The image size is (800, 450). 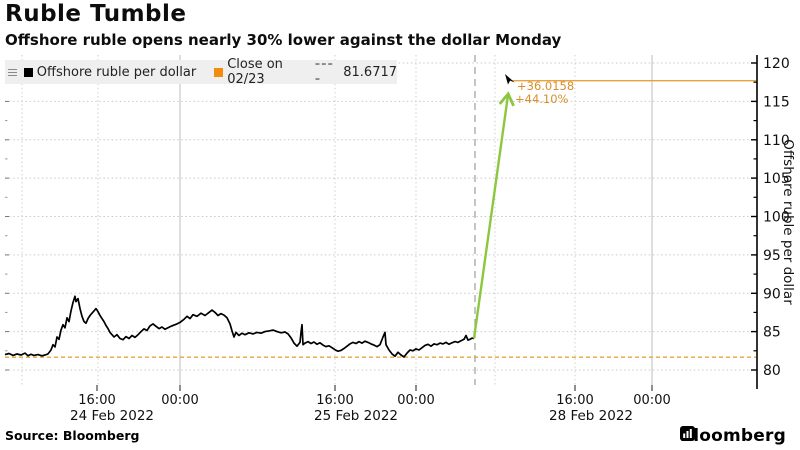 What do you see at coordinates (733, 436) in the screenshot?
I see `bloomberg-wordmark: Bloomberg` at bounding box center [733, 436].